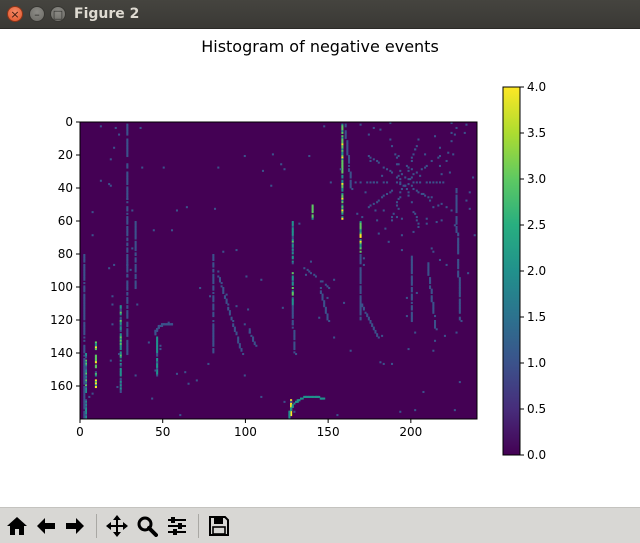  Describe the element at coordinates (17, 526) in the screenshot. I see `home-button` at that location.